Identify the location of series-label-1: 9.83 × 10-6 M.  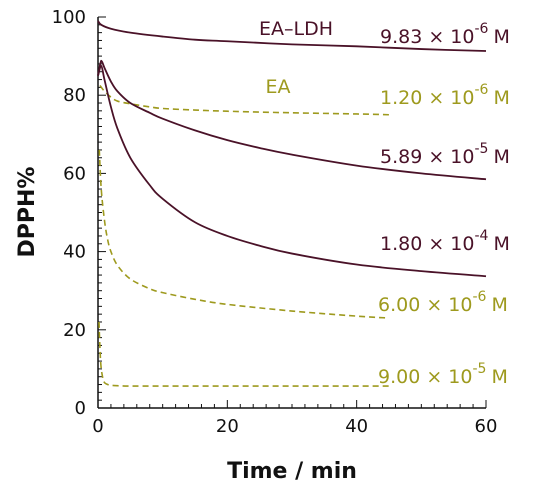
(445, 34).